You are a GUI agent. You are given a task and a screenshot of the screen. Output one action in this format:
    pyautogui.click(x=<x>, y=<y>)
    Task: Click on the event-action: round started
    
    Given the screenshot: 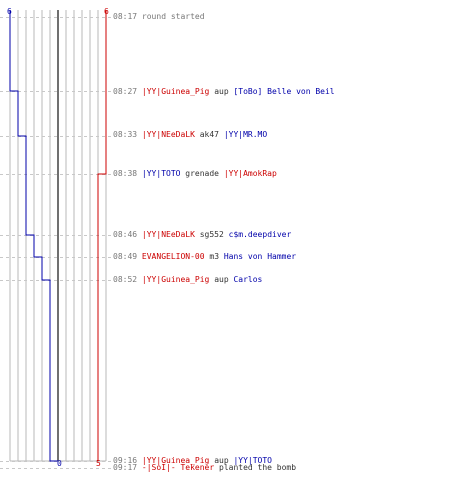 What is the action you would take?
    pyautogui.click(x=173, y=16)
    